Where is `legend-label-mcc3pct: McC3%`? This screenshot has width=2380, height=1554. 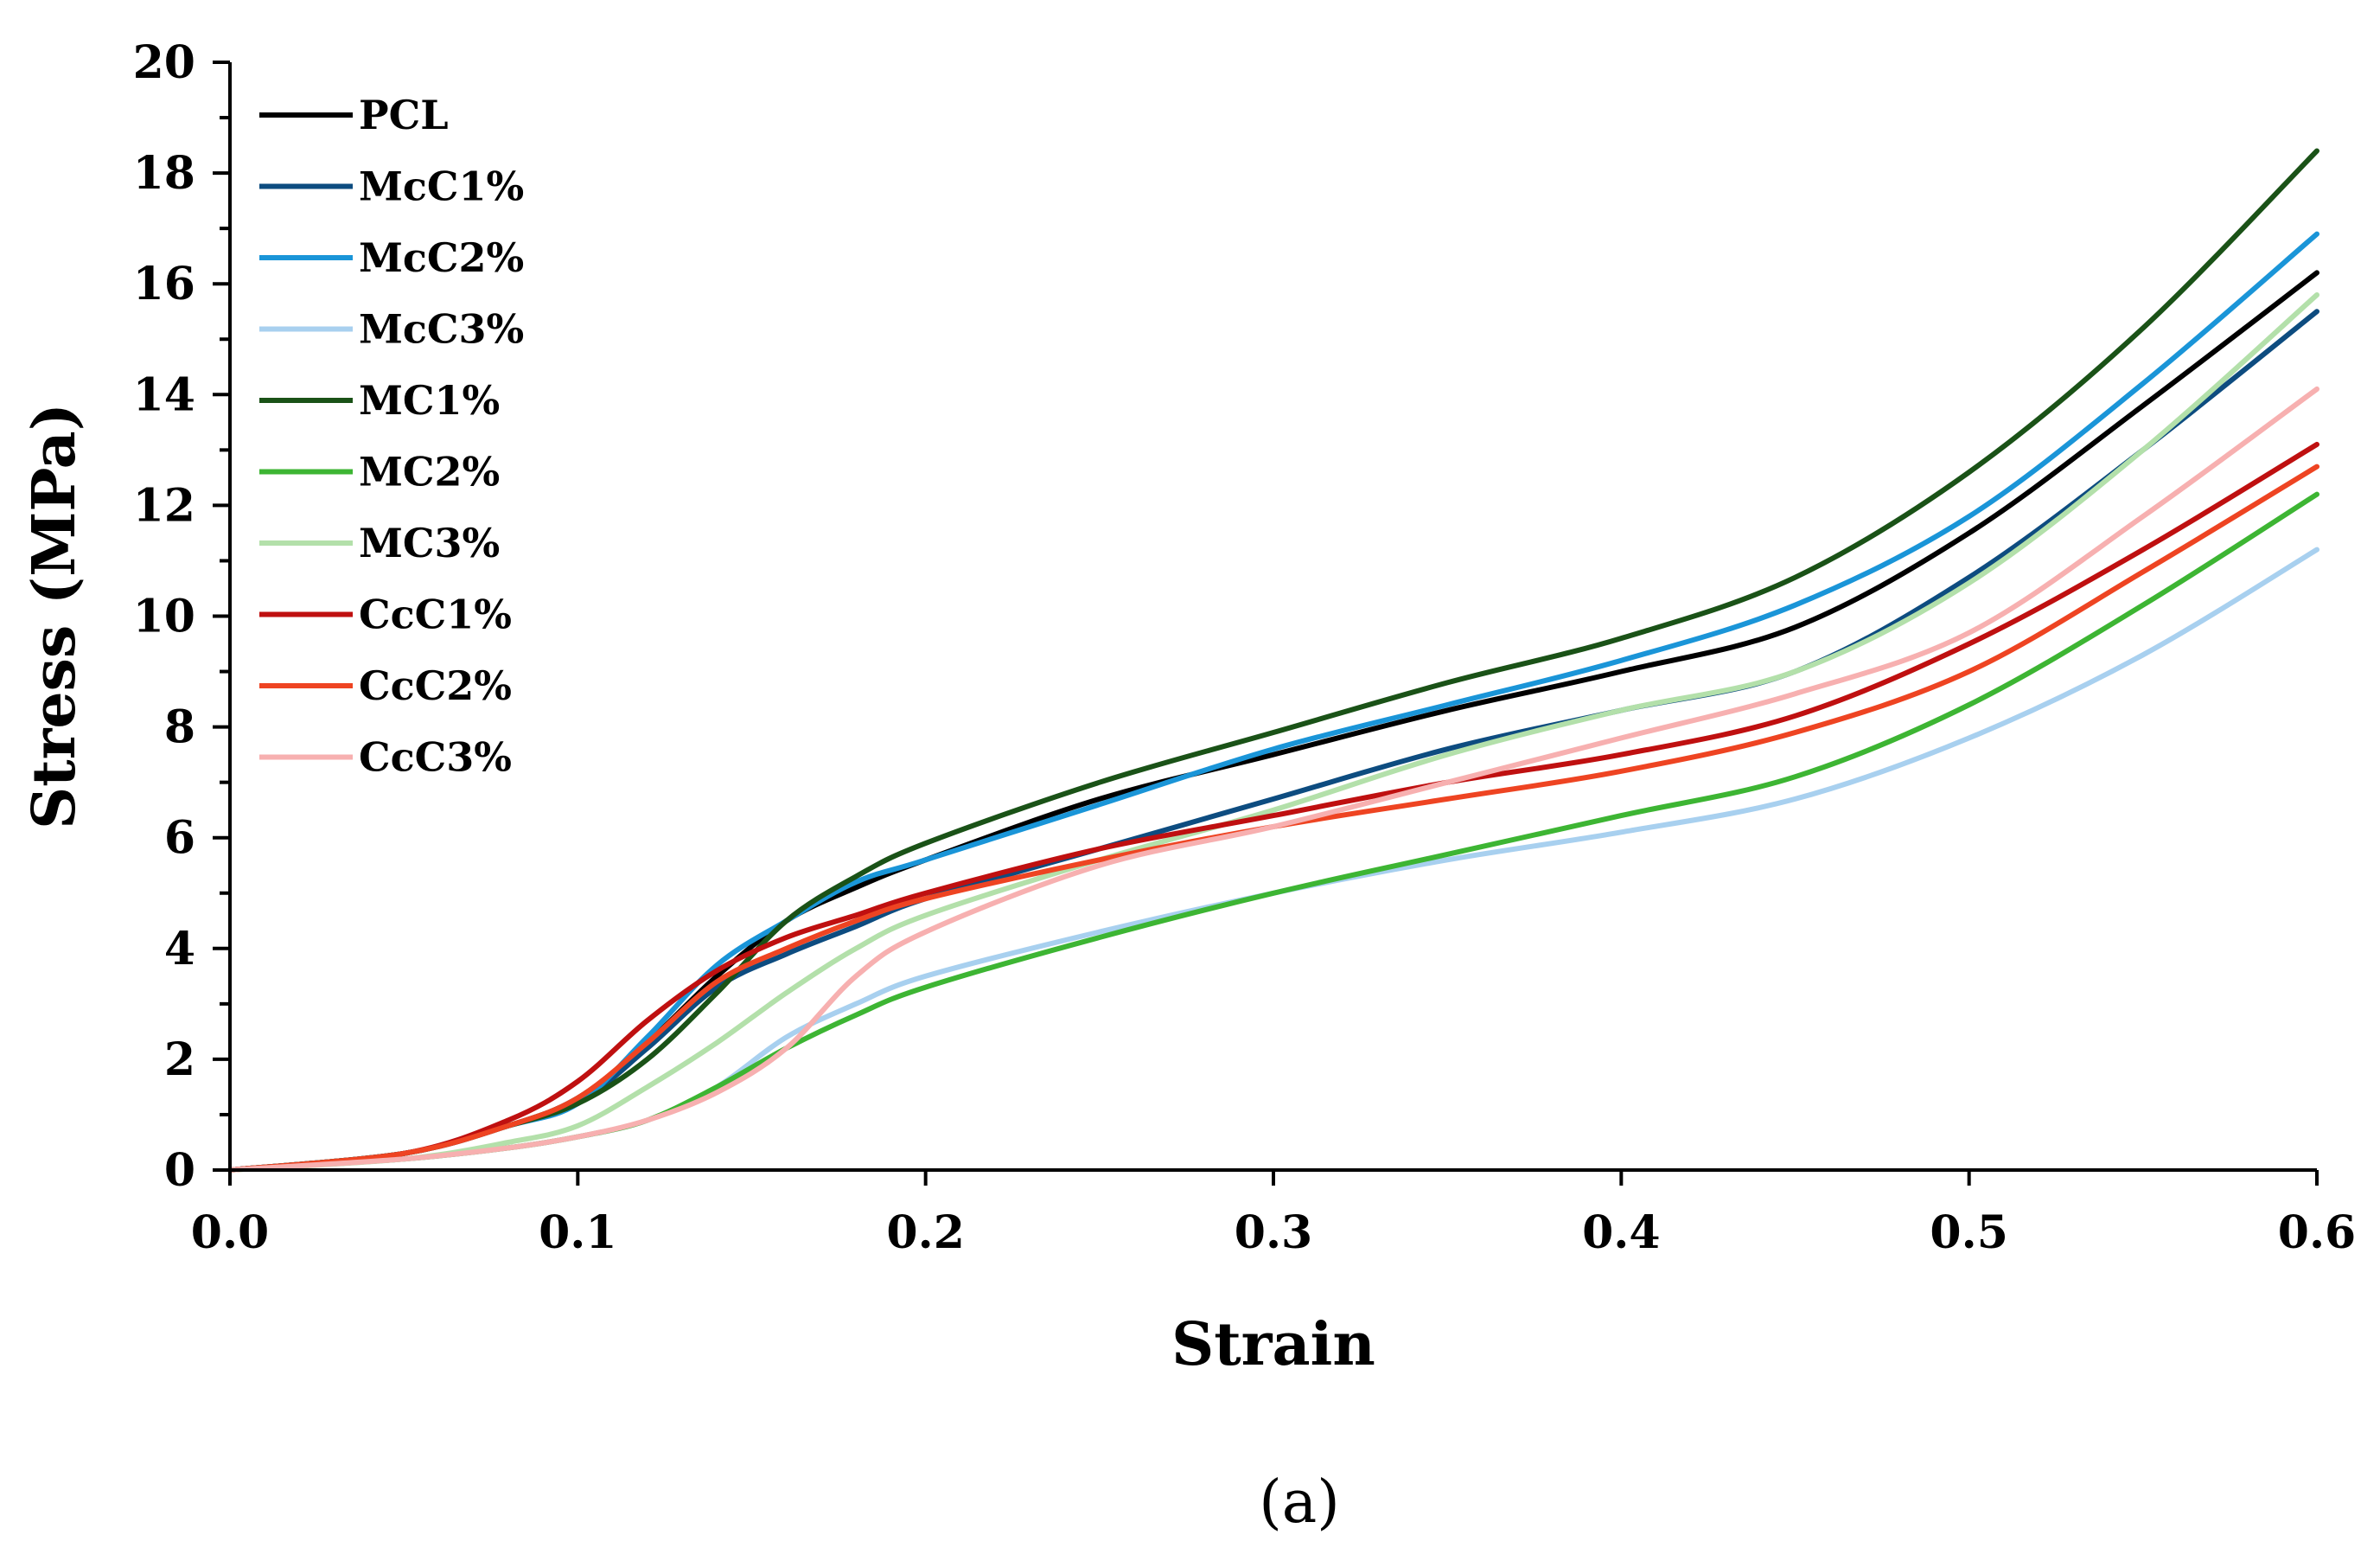 legend-label-mcc3pct: McC3% is located at coordinates (442, 329).